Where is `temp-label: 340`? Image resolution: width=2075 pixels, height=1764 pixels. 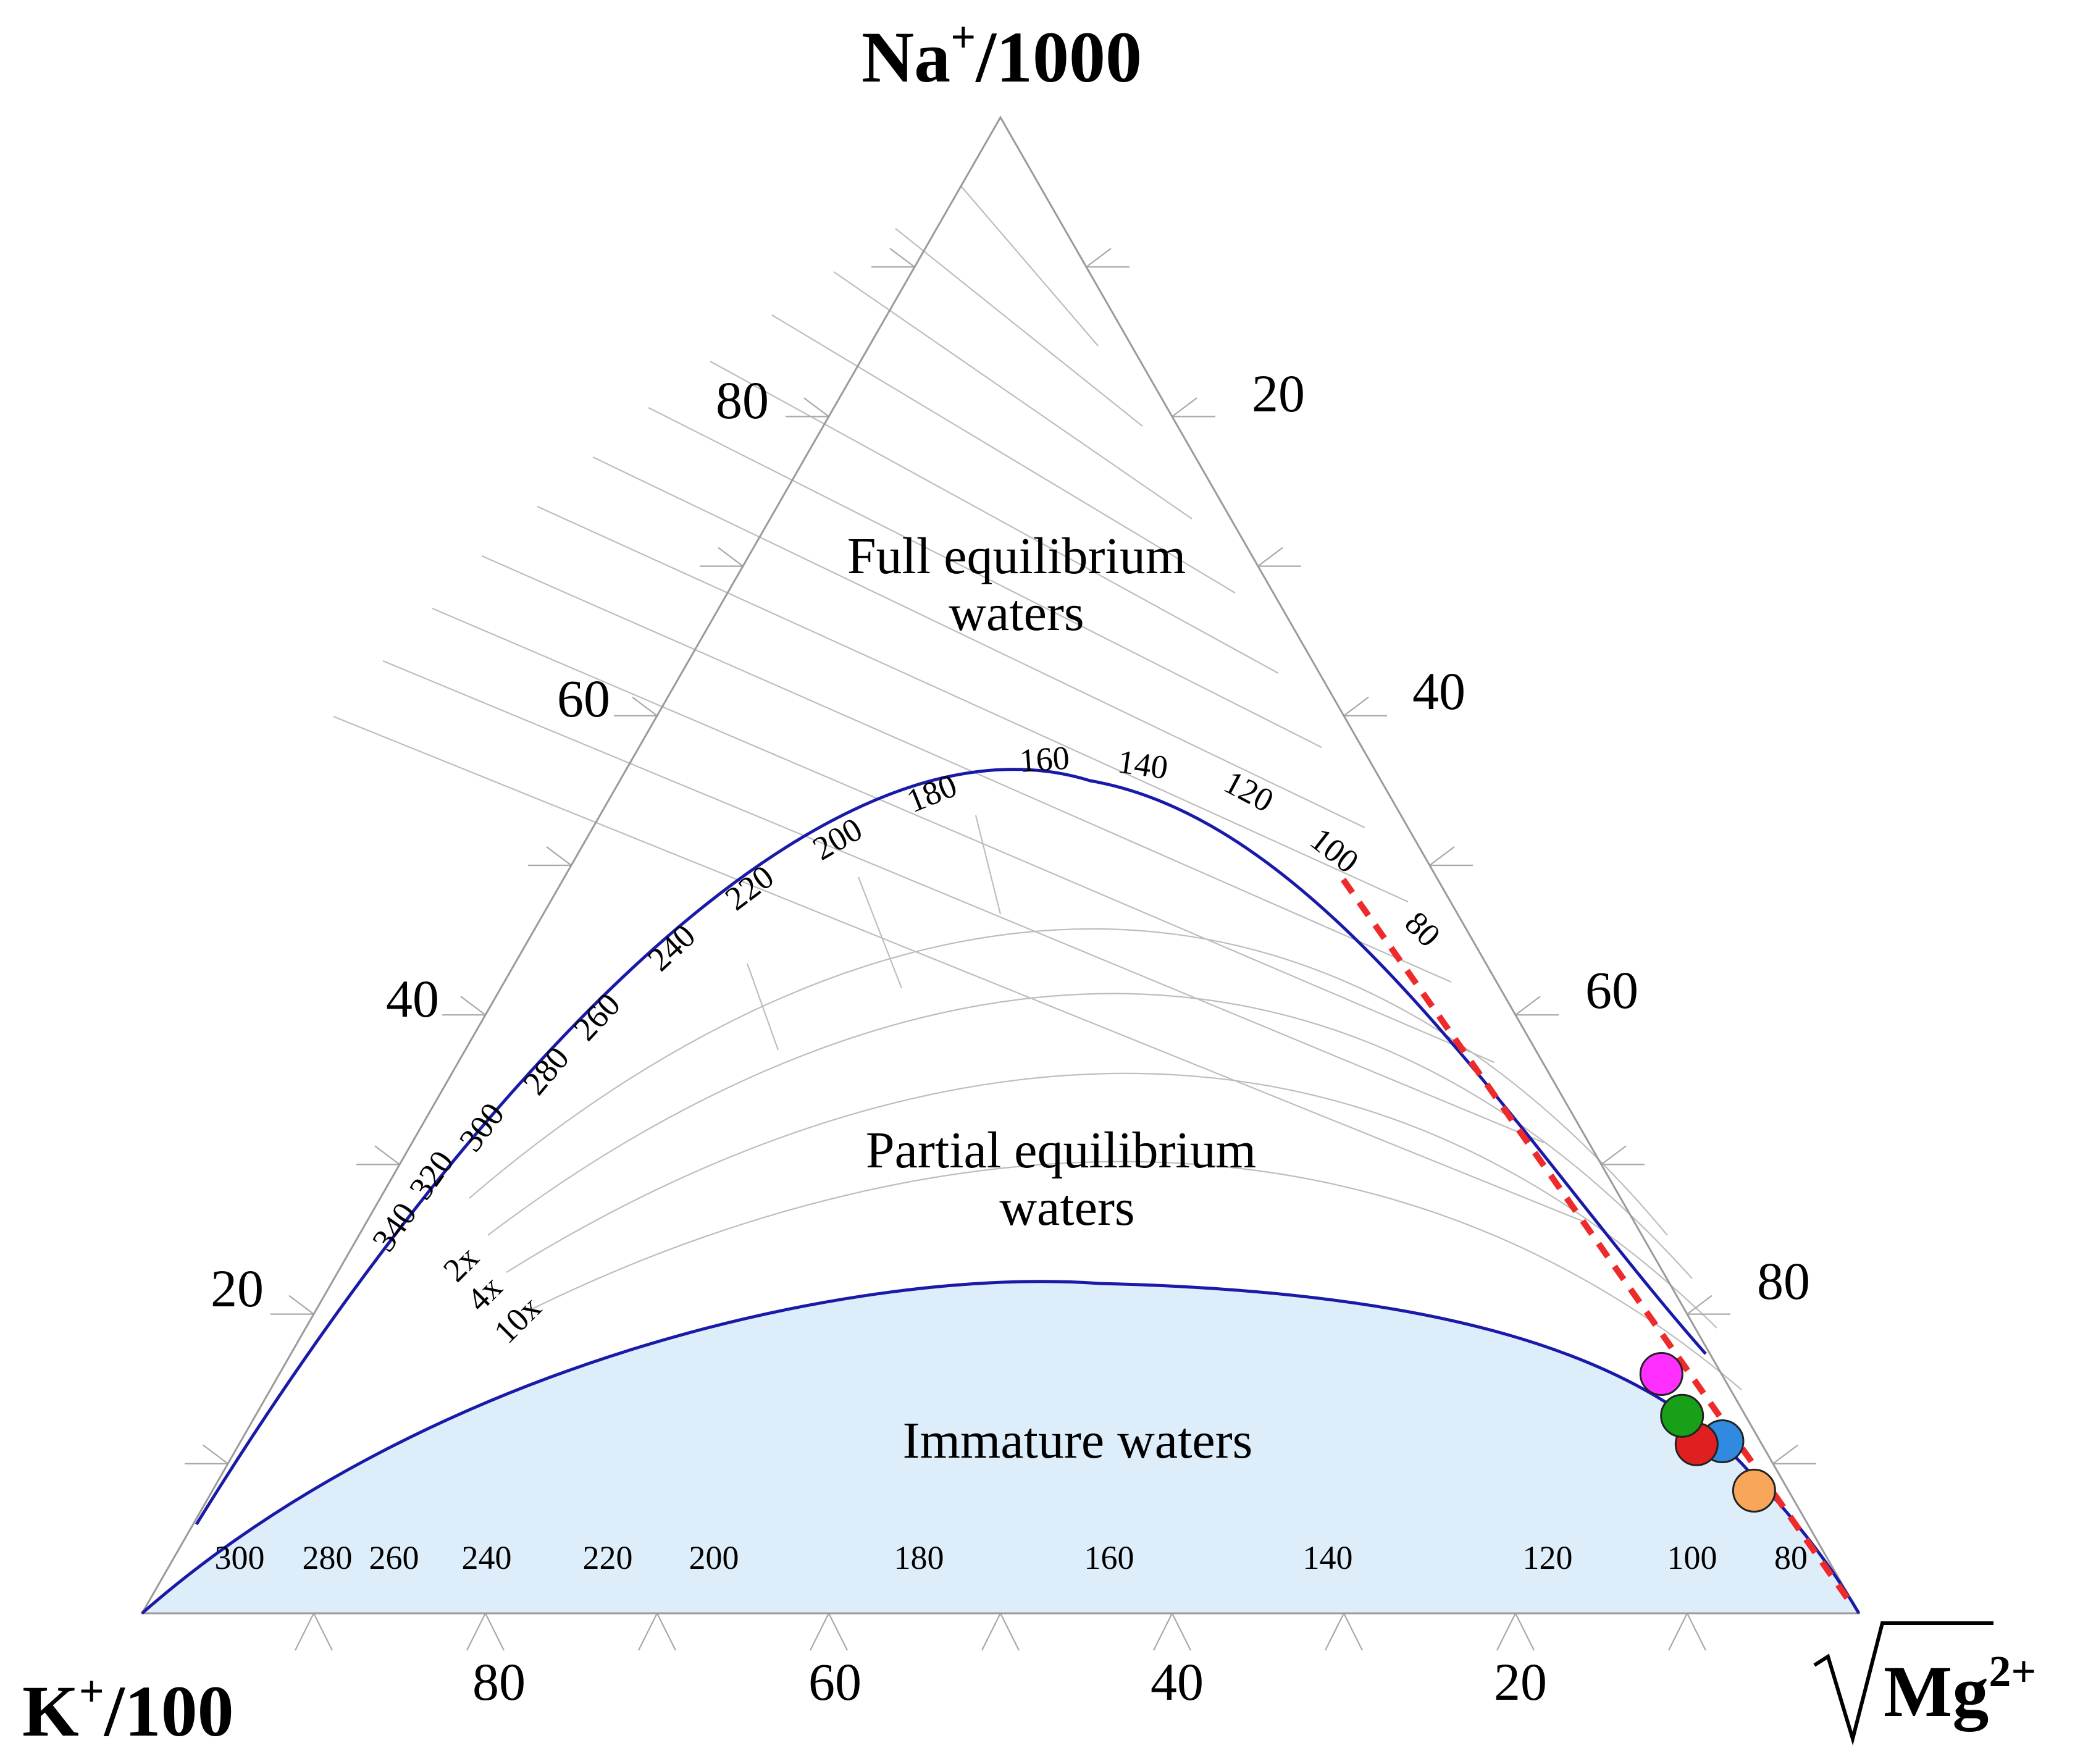
temp-label: 340 is located at coordinates (394, 1227).